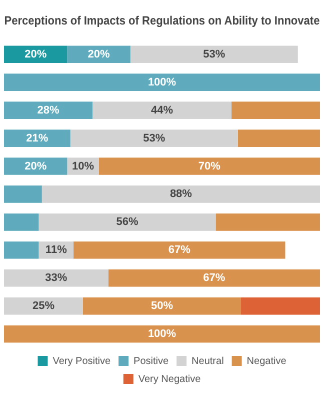 The image size is (324, 400). I want to click on legend-label: Neutral, so click(208, 361).